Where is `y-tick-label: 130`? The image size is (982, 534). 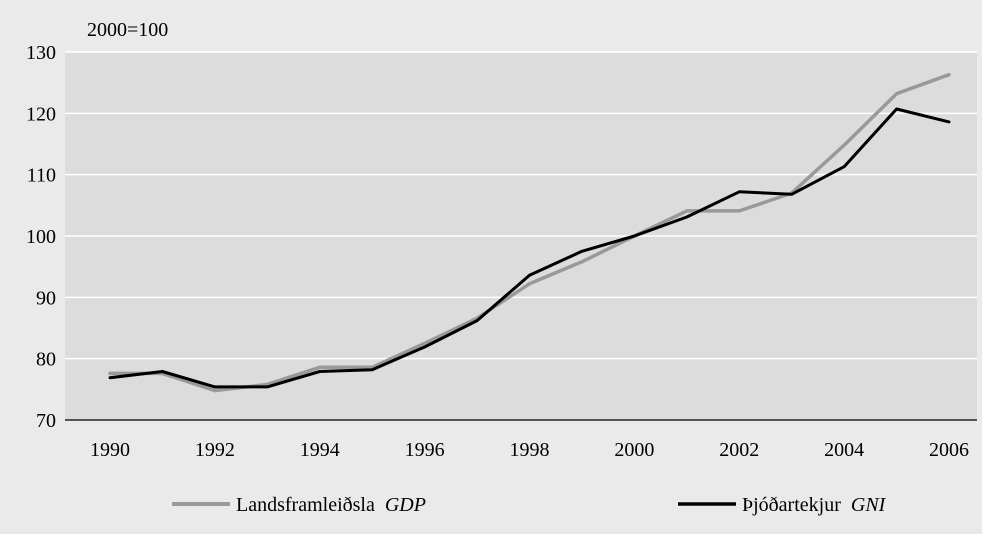 y-tick-label: 130 is located at coordinates (41, 53).